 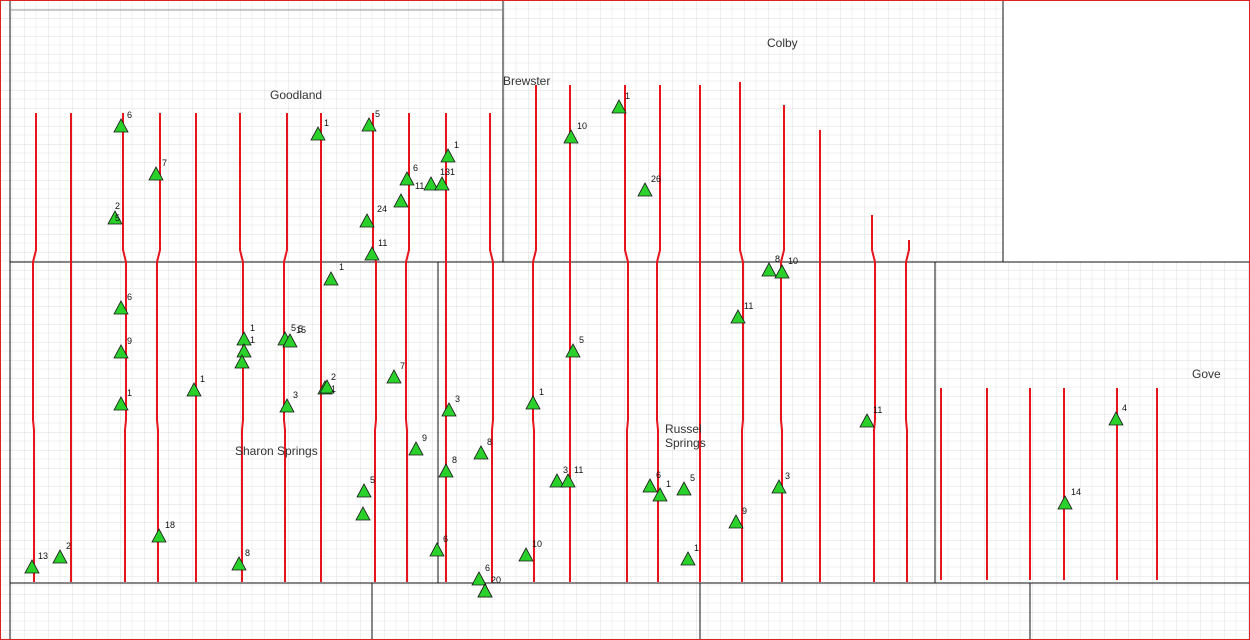 What do you see at coordinates (782, 43) in the screenshot?
I see `town-label: Colby` at bounding box center [782, 43].